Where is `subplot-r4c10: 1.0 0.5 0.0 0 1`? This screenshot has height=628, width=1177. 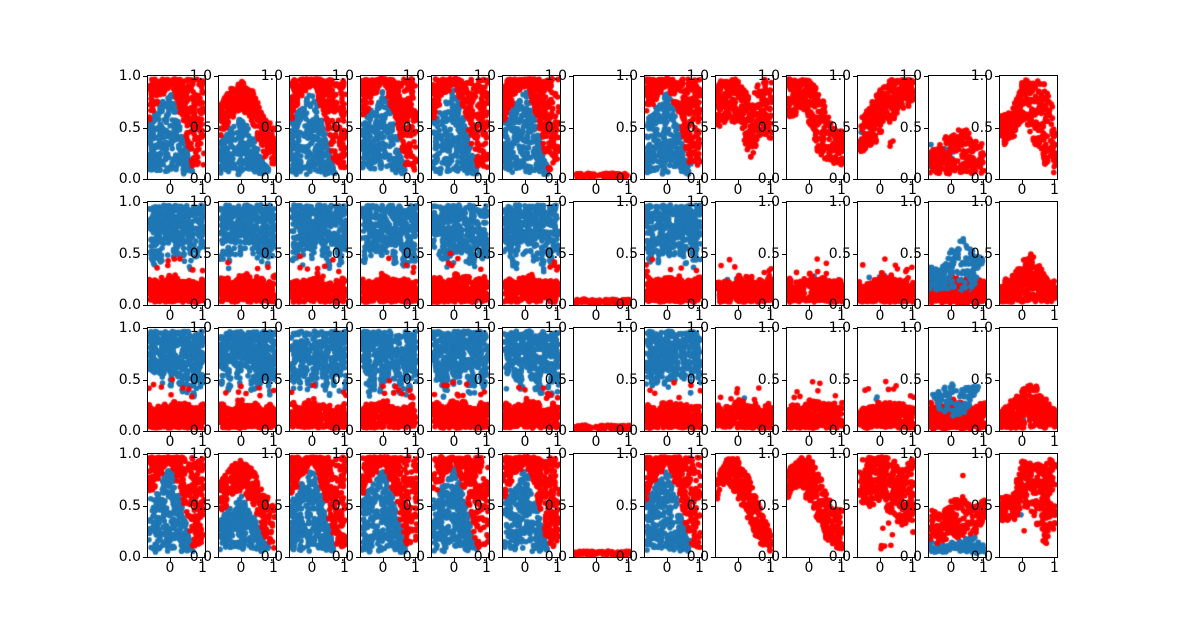 subplot-r4c10: 1.0 0.5 0.0 0 1 is located at coordinates (802, 511).